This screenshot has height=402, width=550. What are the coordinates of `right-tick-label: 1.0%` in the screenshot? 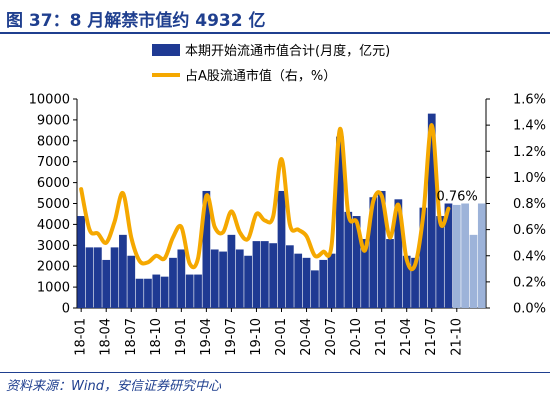 It's located at (529, 178).